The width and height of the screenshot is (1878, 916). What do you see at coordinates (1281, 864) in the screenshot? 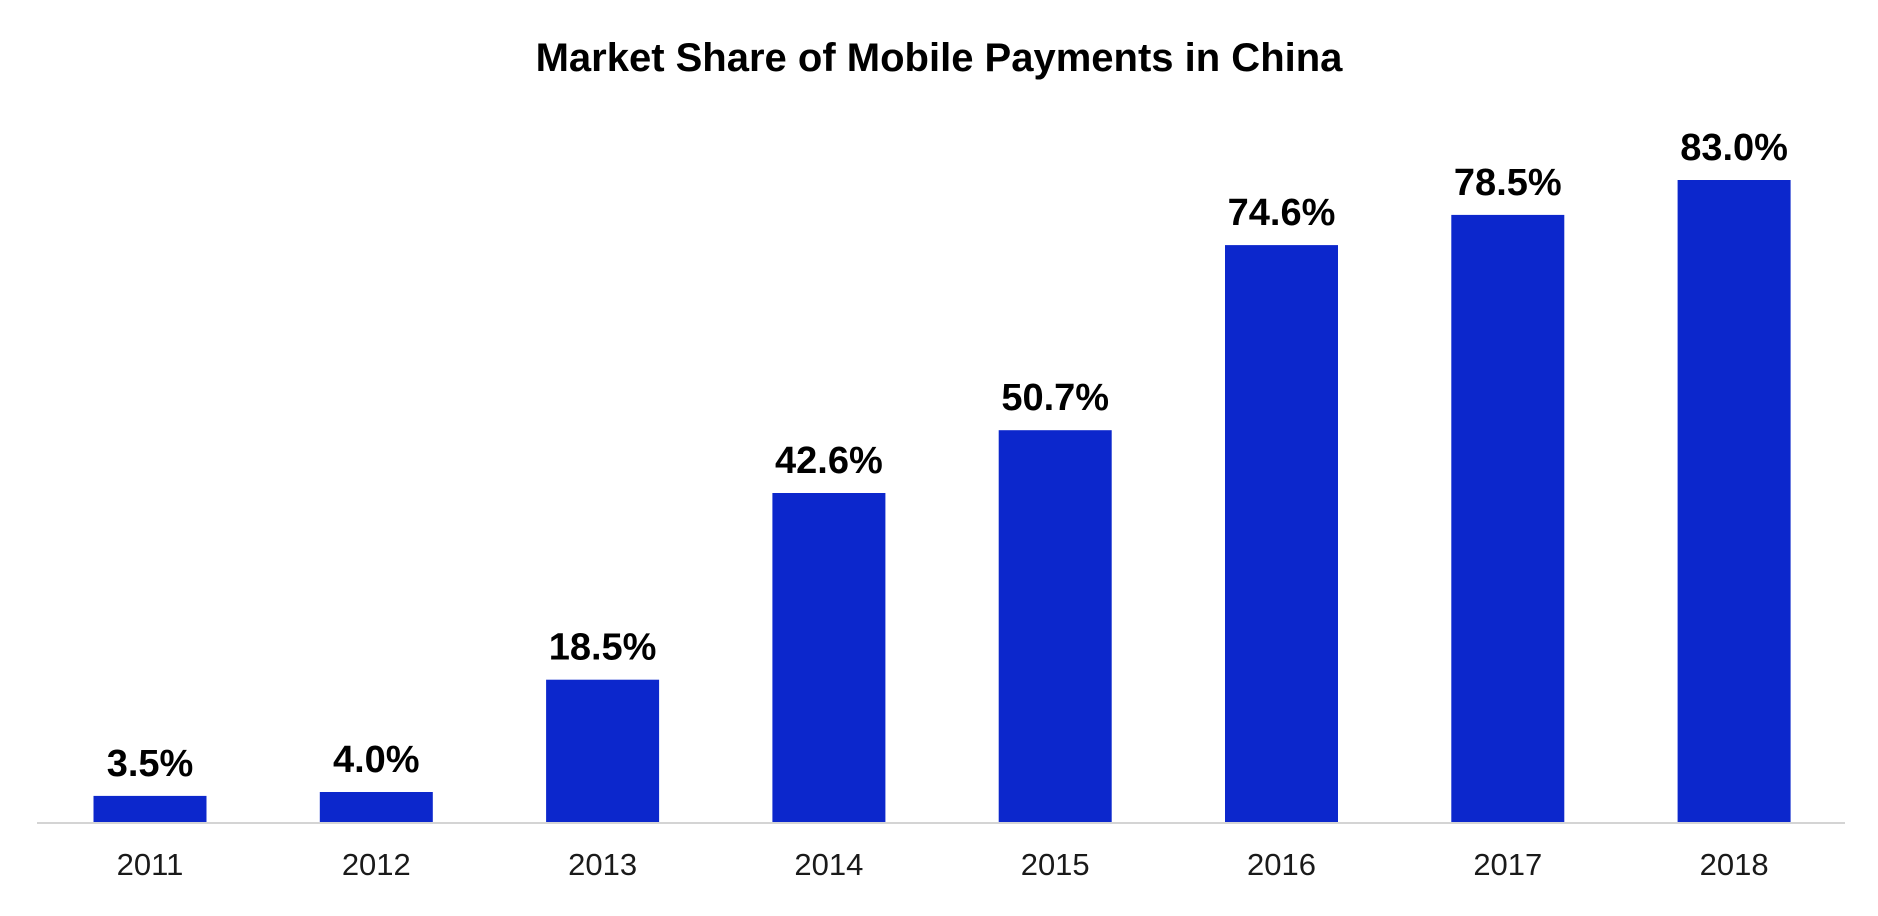
I see `x-tick-label-2016: 2016` at bounding box center [1281, 864].